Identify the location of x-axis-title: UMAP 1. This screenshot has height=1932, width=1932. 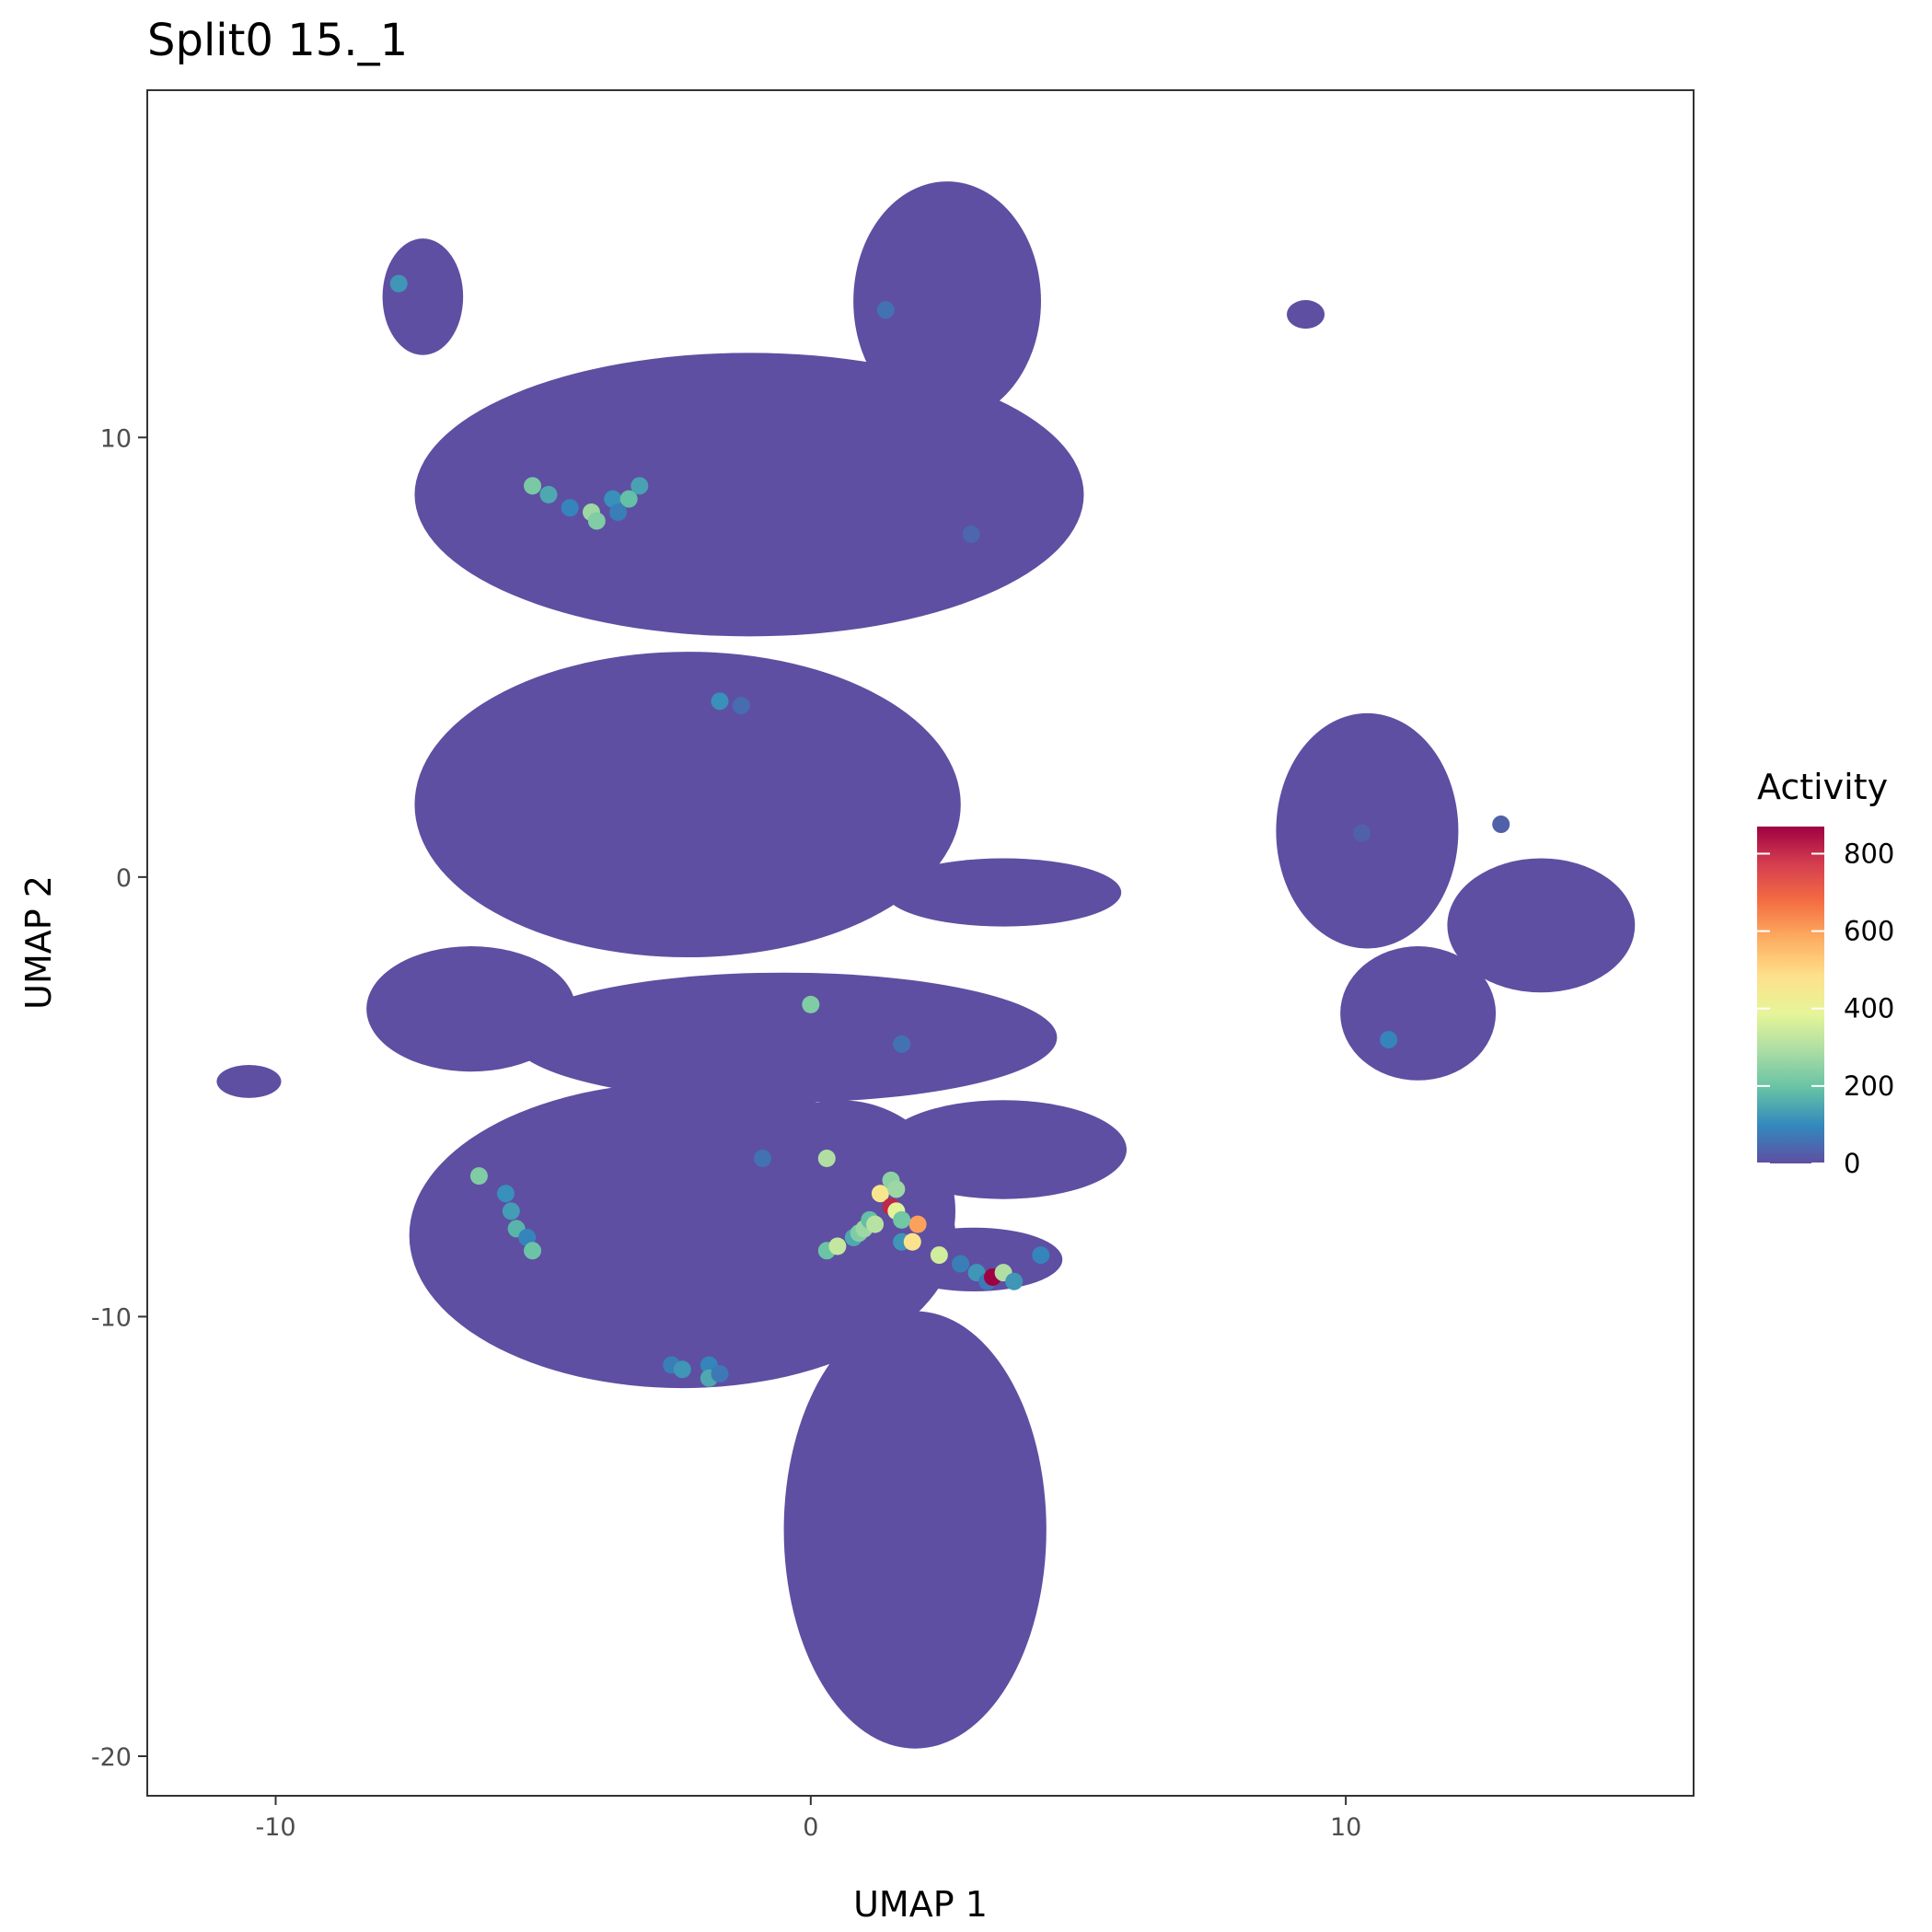
(921, 1905).